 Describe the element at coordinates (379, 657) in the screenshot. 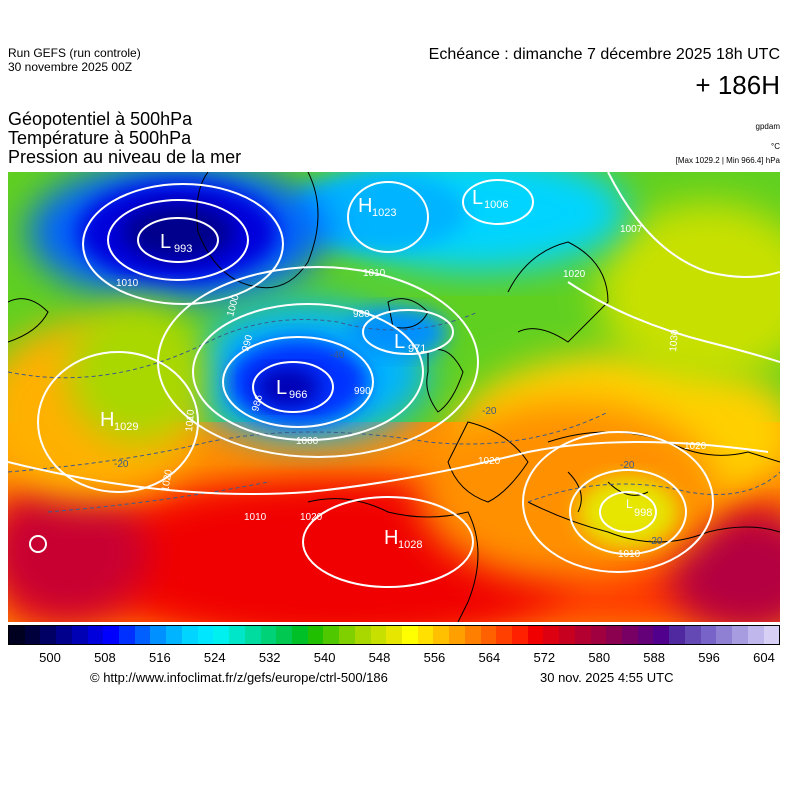

I see `scale-tick-label: 548` at that location.